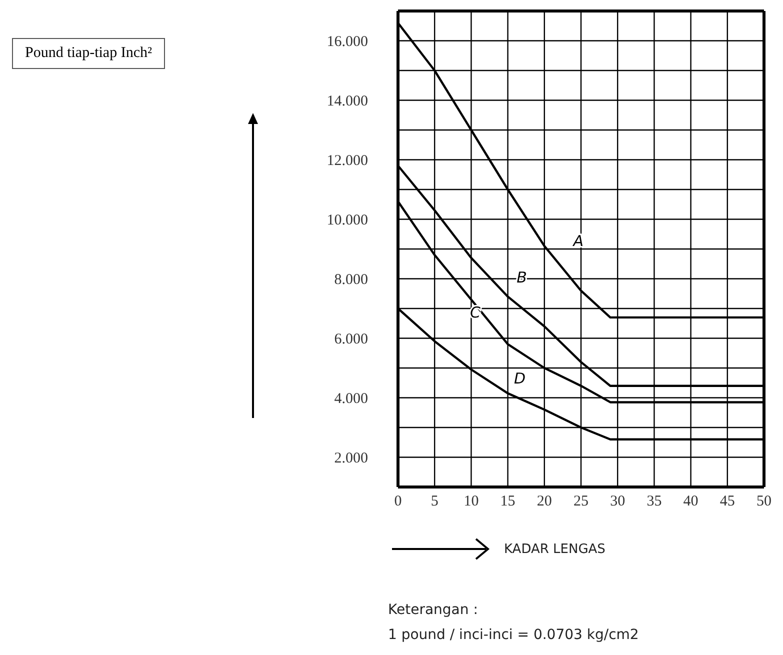 Image resolution: width=783 pixels, height=655 pixels. What do you see at coordinates (508, 502) in the screenshot?
I see `x-tick-label: 15` at bounding box center [508, 502].